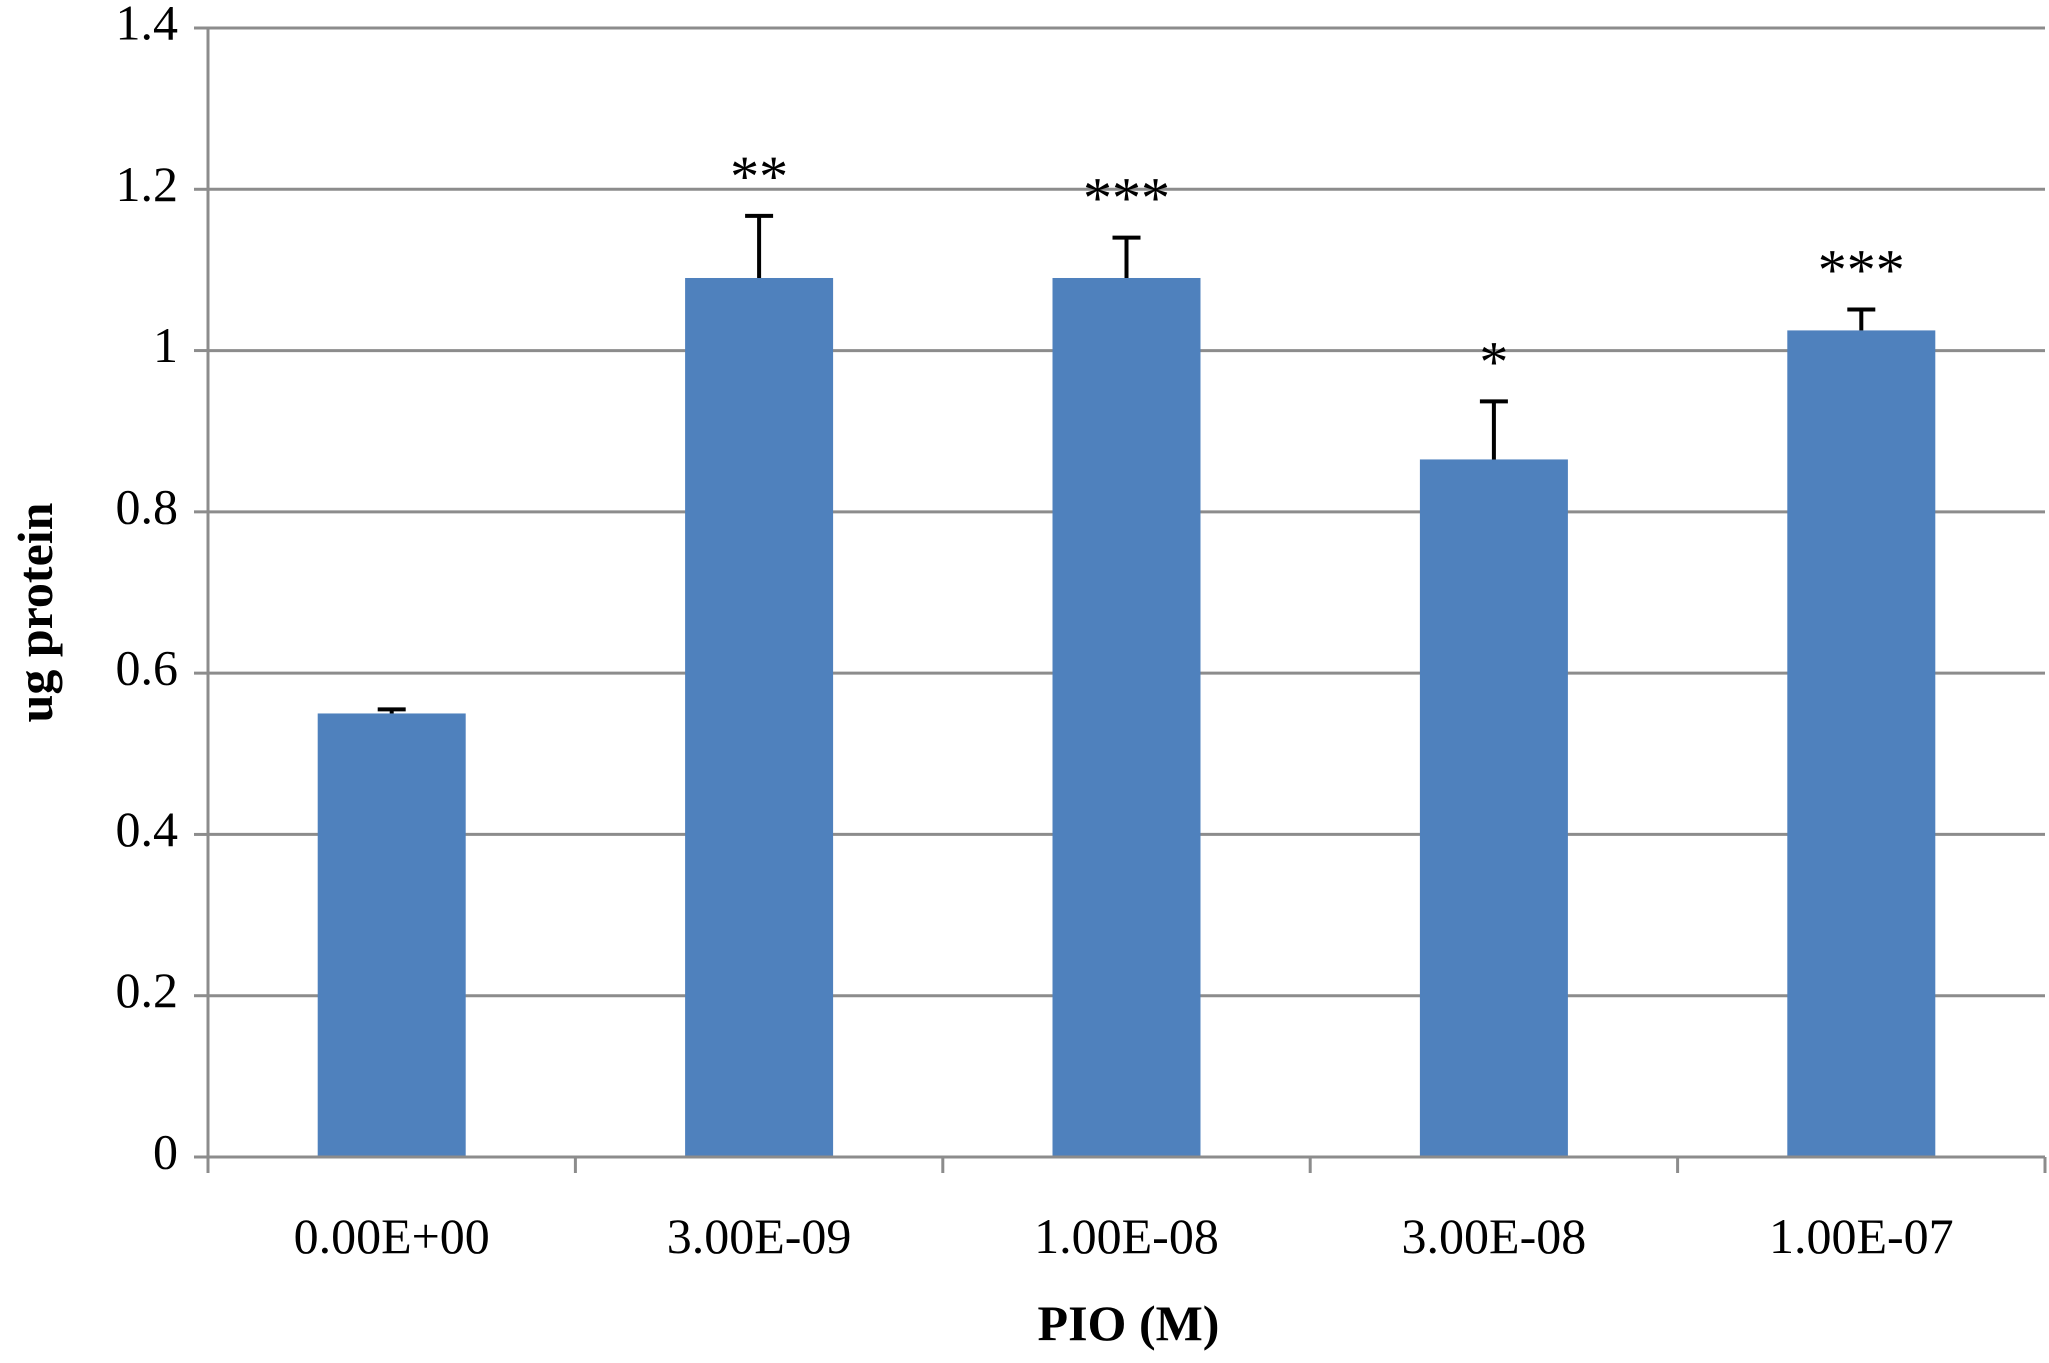 The height and width of the screenshot is (1363, 2049). I want to click on x-tick-label: 3.00E-08, so click(1494, 1236).